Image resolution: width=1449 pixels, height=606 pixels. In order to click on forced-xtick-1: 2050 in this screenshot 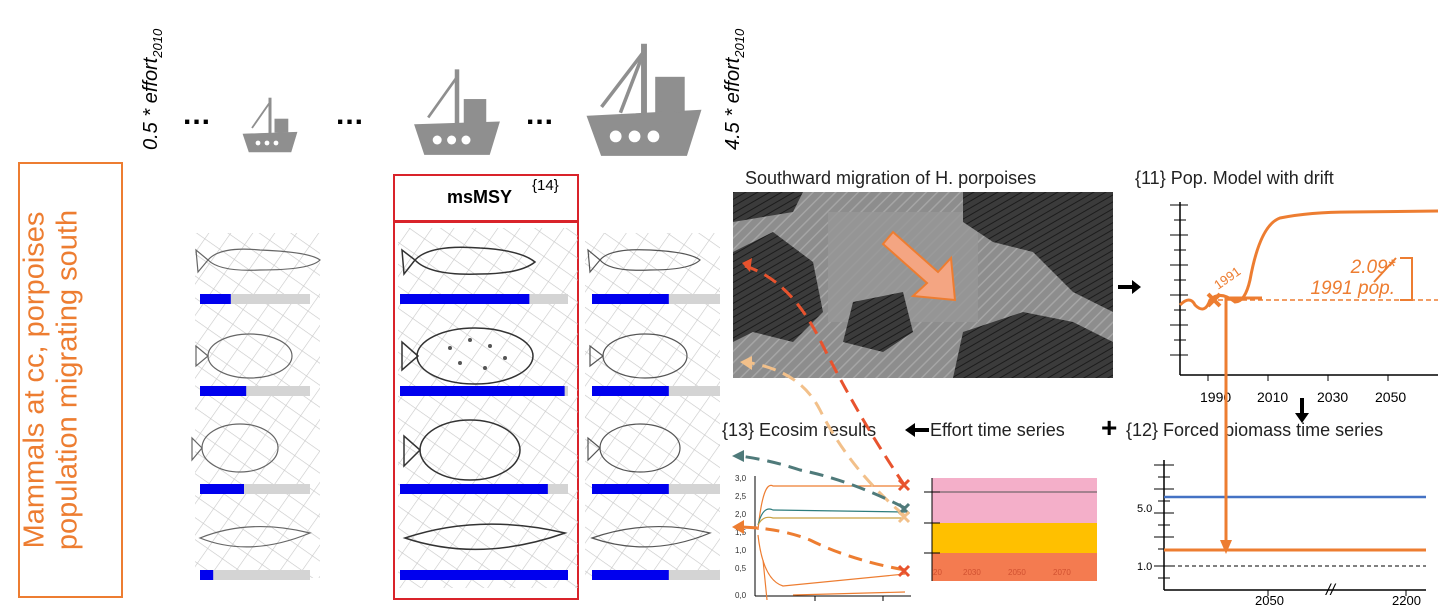, I will do `click(1269, 599)`.